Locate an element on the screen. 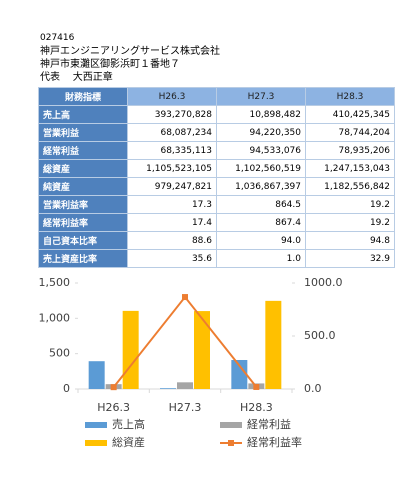 This screenshot has height=480, width=410. x-tick-label: H27.3 is located at coordinates (185, 407).